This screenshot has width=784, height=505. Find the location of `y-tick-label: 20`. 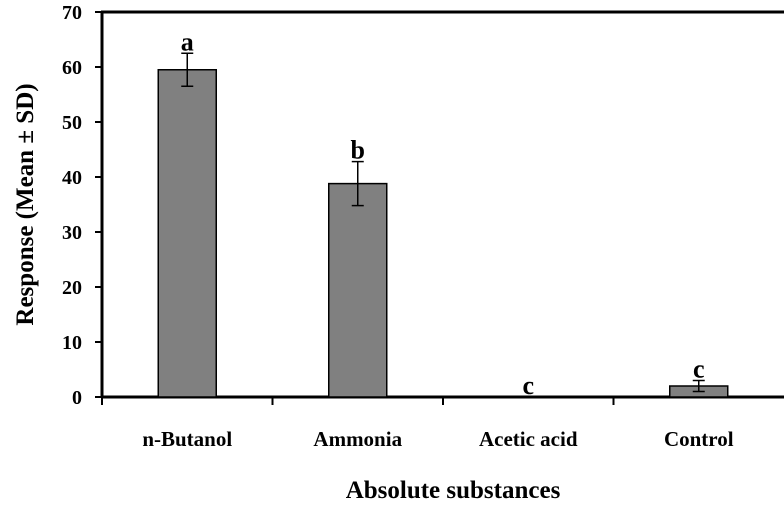

y-tick-label: 20 is located at coordinates (72, 288).